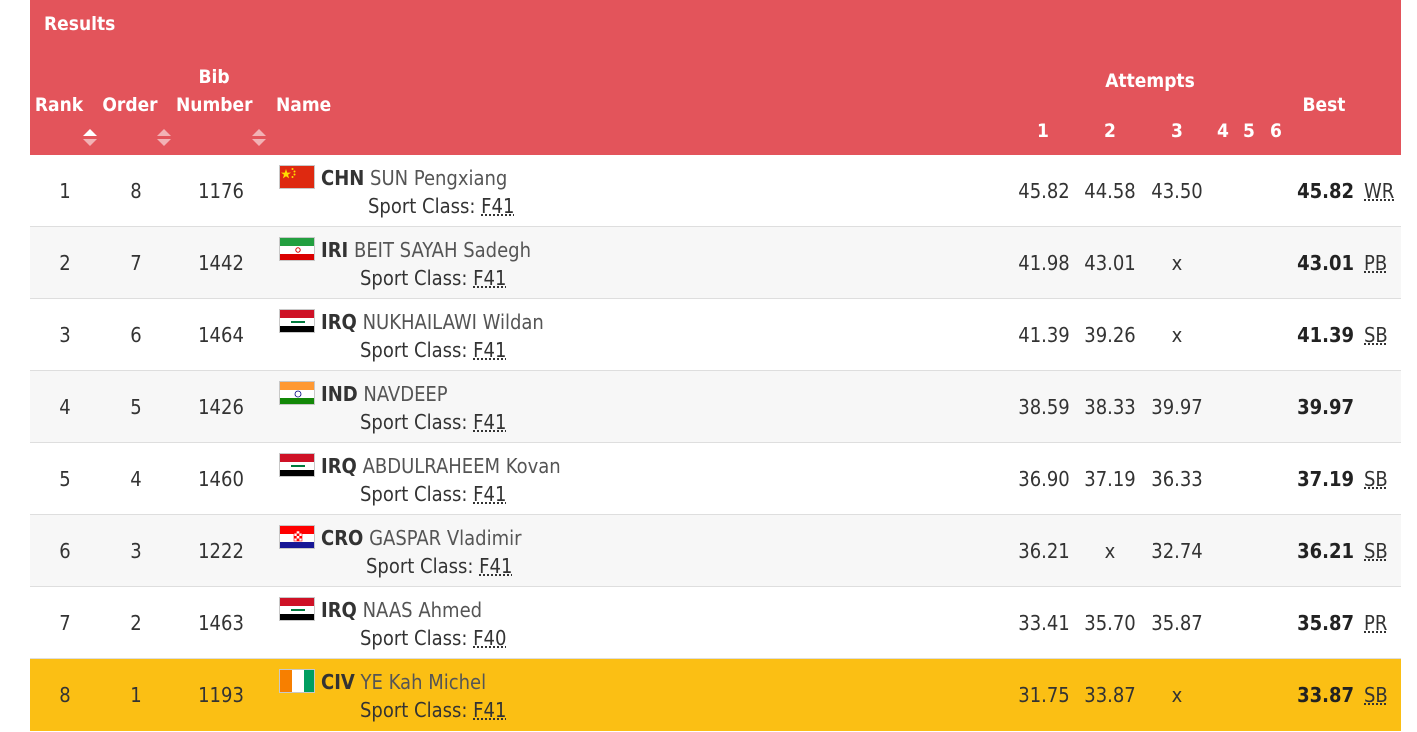 The height and width of the screenshot is (732, 1417). What do you see at coordinates (445, 538) in the screenshot?
I see `athlete-label: GASPAR Vladimir` at bounding box center [445, 538].